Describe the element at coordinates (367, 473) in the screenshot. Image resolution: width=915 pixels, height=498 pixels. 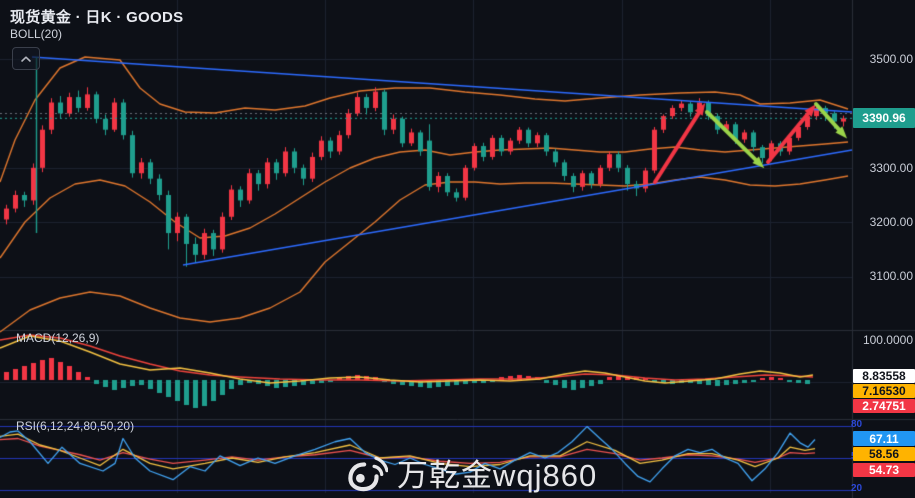
I see `weibo-logo-icon` at that location.